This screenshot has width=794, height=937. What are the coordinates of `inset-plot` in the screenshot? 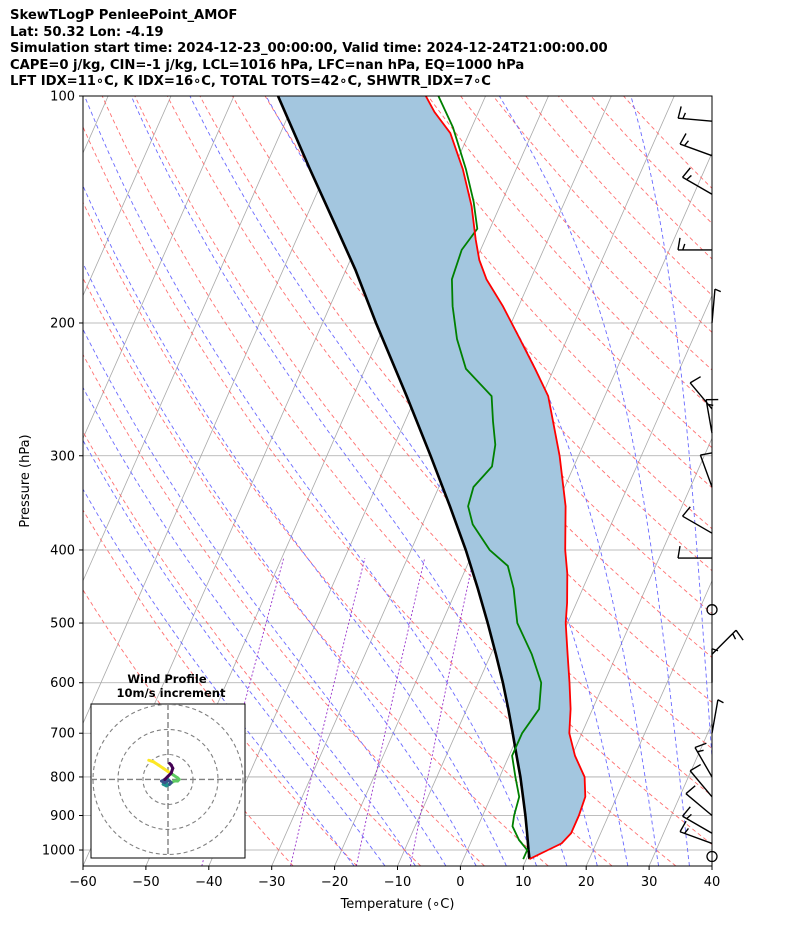 It's located at (168, 781).